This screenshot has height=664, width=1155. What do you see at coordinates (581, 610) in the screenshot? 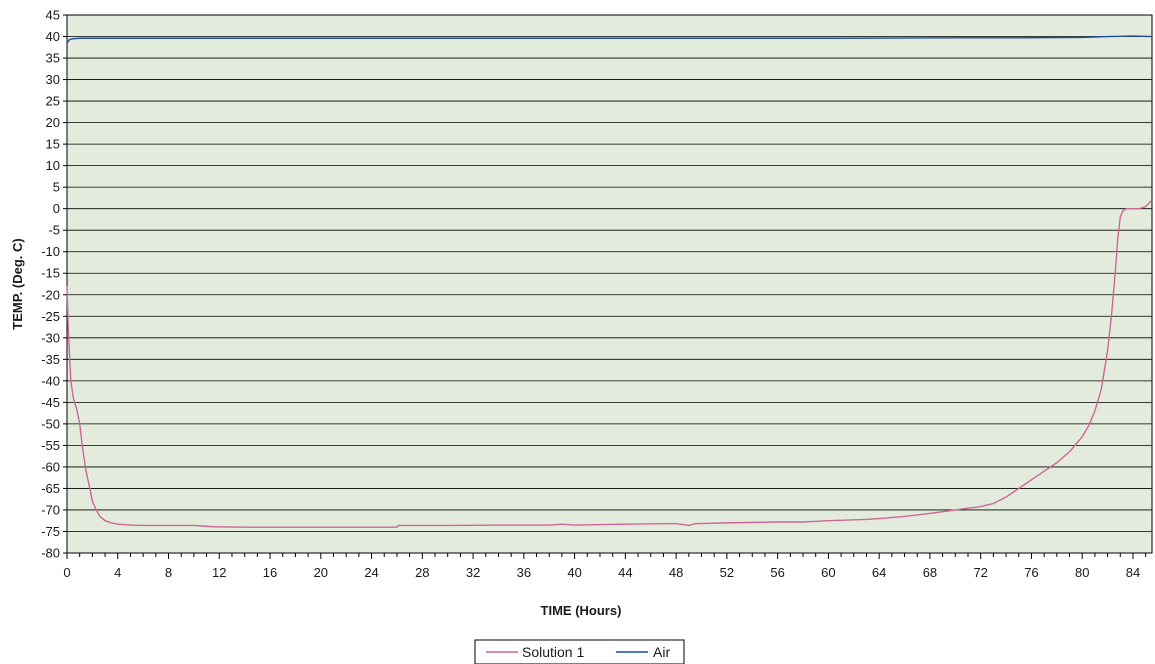
I see `x-axis-title: TIME (Hours)` at bounding box center [581, 610].